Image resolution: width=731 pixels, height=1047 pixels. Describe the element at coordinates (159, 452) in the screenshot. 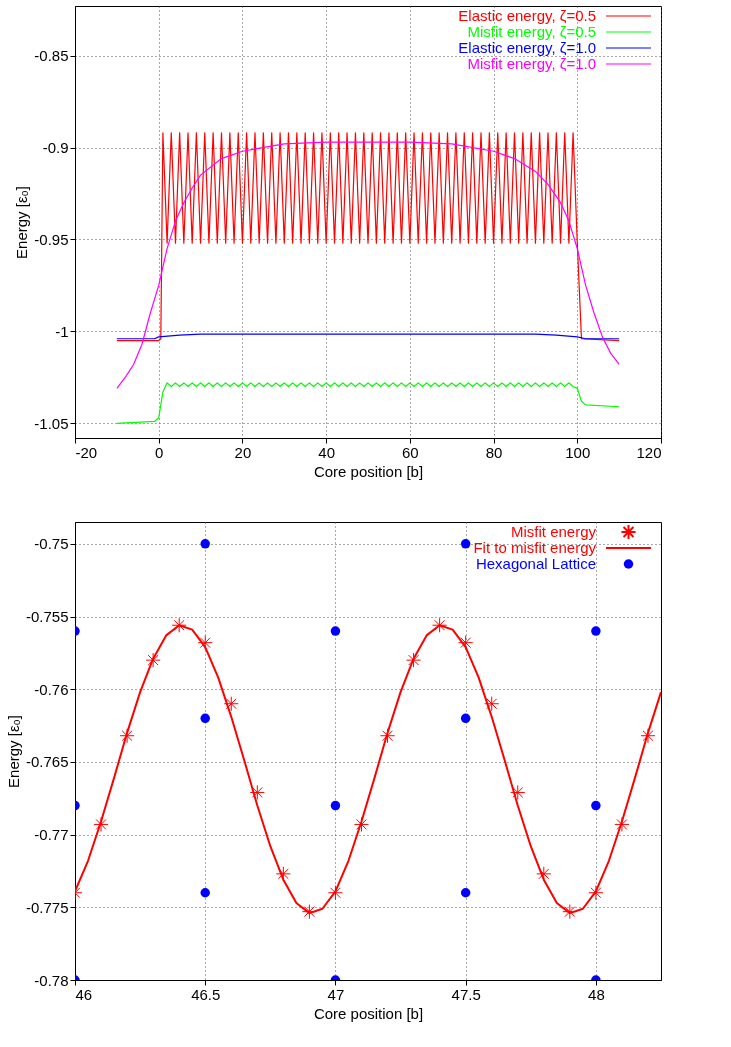

I see `x-tick-label: 0` at that location.